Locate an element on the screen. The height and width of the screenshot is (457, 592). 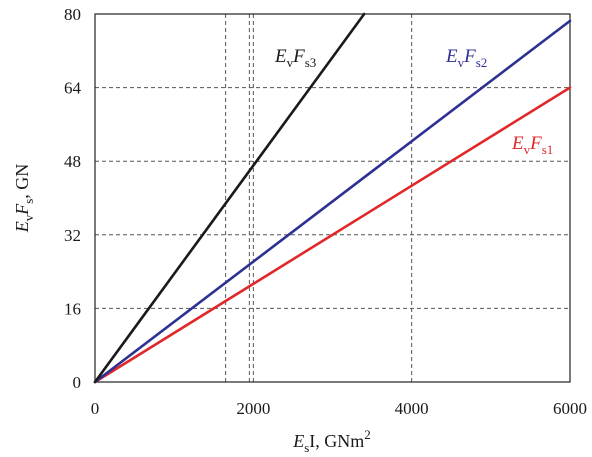
x-axis-label: EsI, GNm2 is located at coordinates (331, 441).